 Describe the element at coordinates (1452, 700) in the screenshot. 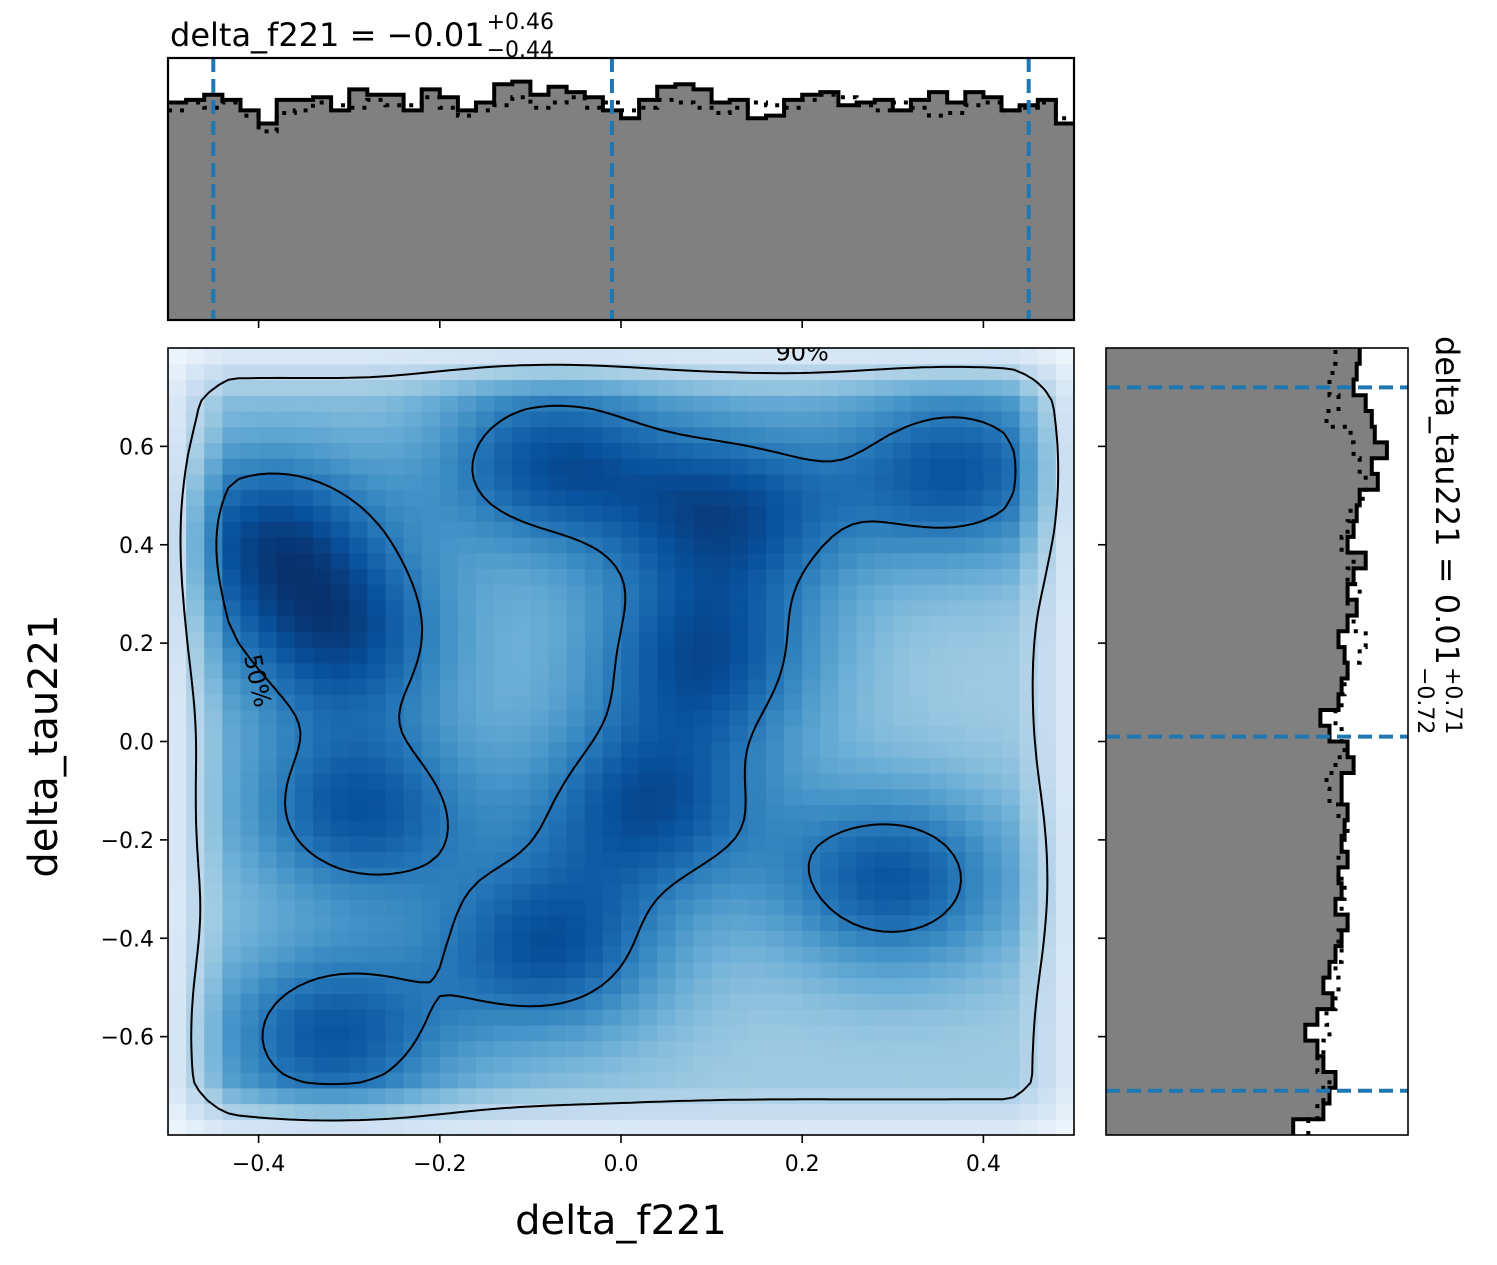

I see `marginal-y-plus: +0.71` at that location.